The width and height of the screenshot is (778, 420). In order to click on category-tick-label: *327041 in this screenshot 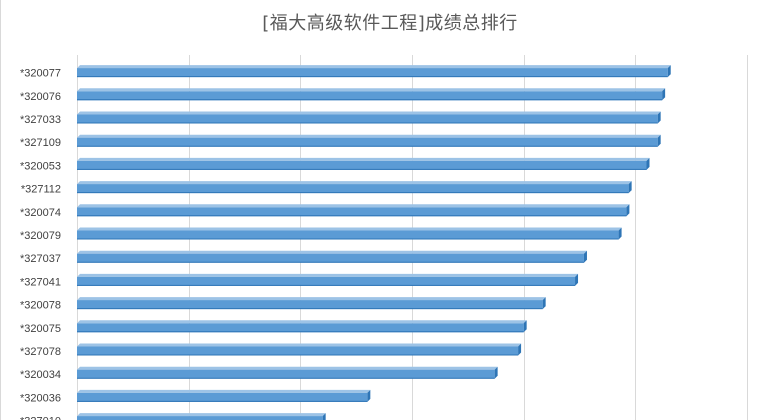, I will do `click(40, 282)`.